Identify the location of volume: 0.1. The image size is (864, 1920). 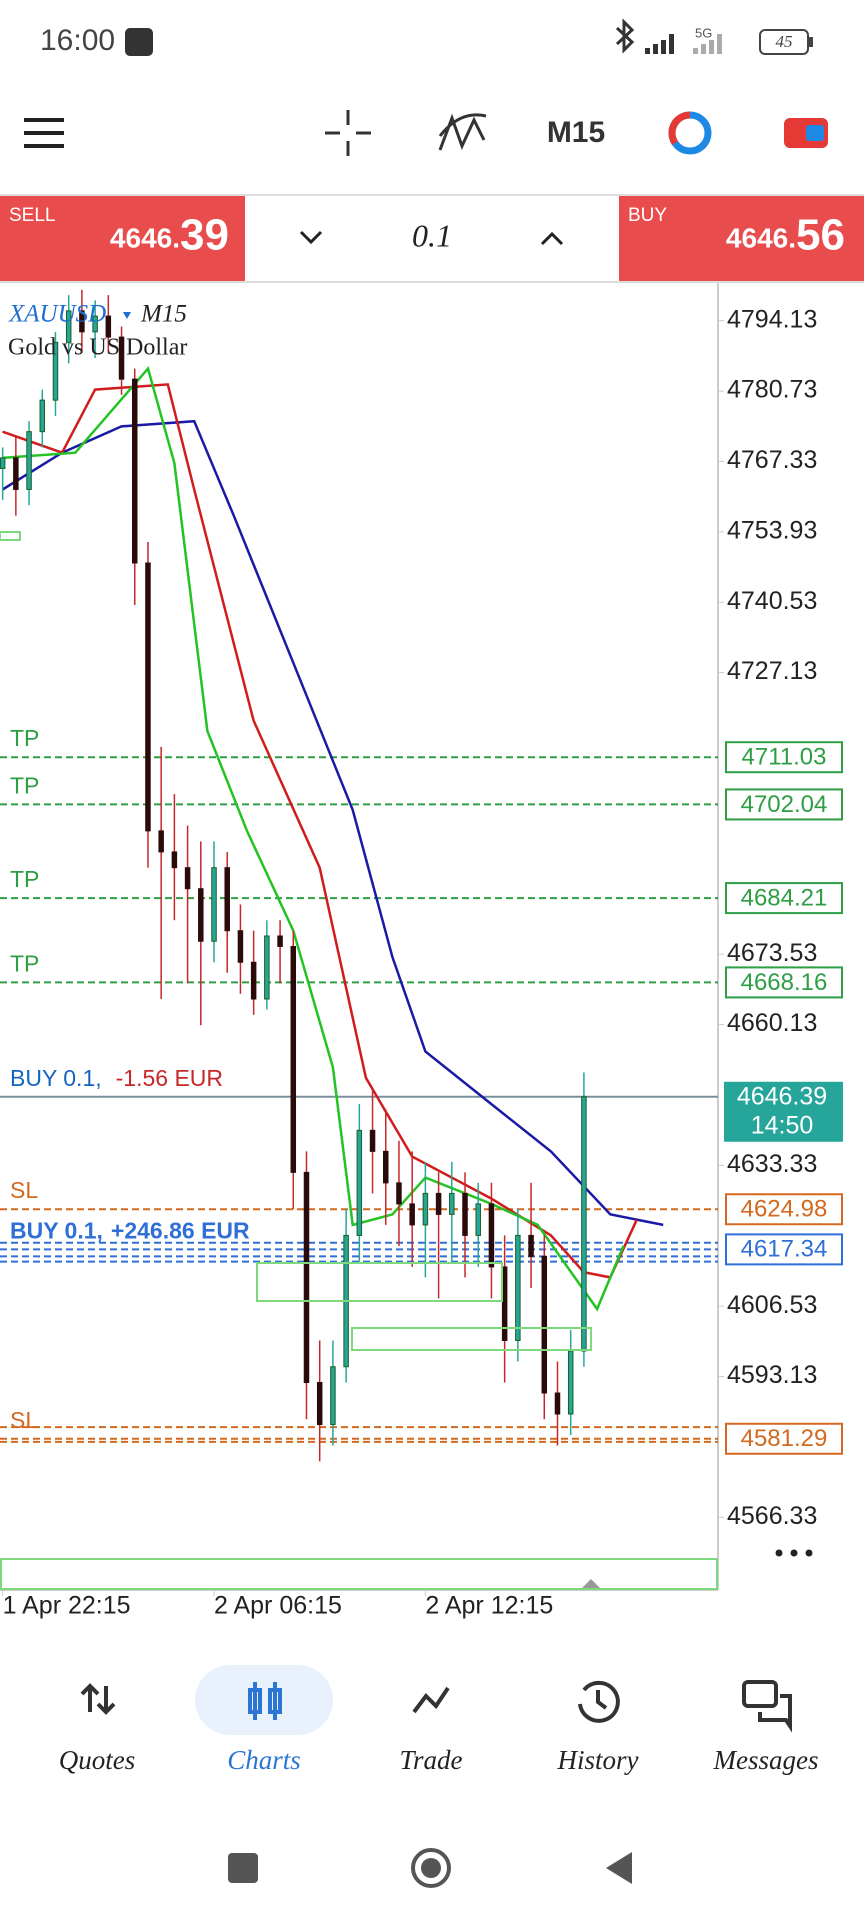
(432, 235).